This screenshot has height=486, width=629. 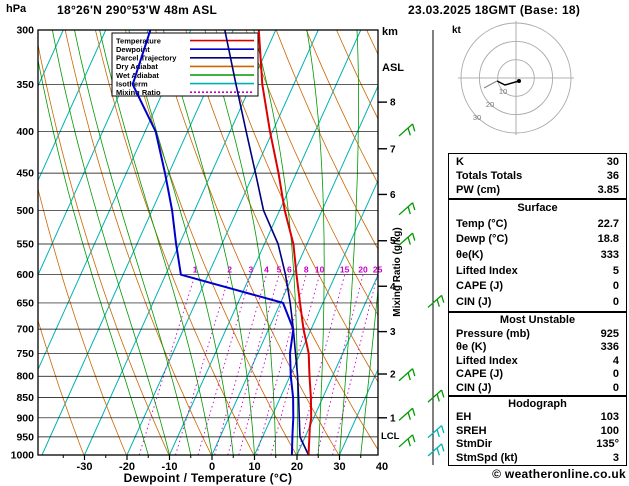 I want to click on stat-value: 135°, so click(x=607, y=444).